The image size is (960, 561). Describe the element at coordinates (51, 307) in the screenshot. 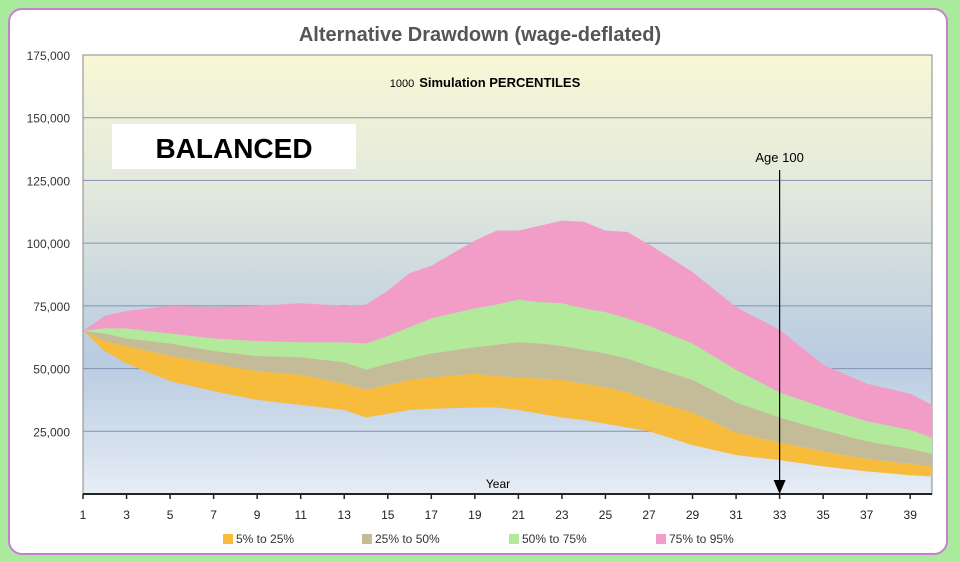

I see `y-tick-label: 75,000` at that location.